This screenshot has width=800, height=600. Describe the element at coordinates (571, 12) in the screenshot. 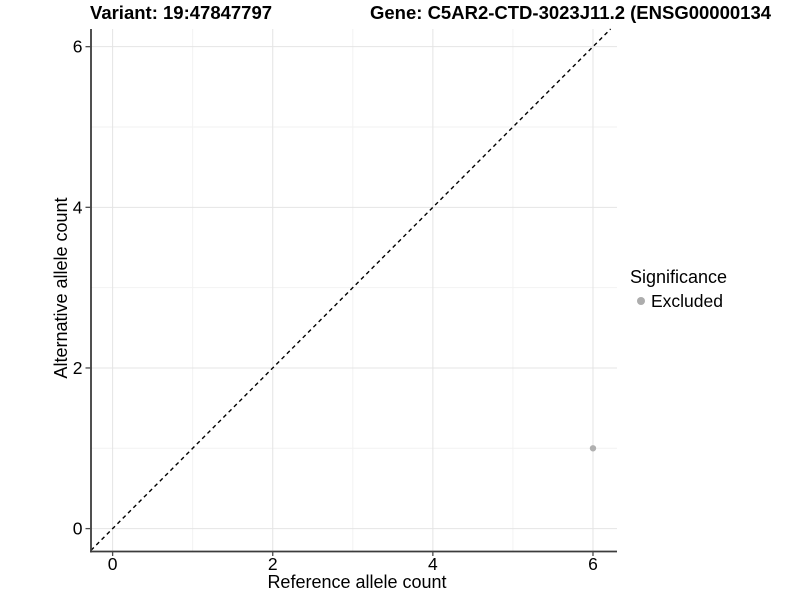

I see `plot-title-gene: Gene: C5AR2-CTD-3023J11.2 (ENSG00000134` at that location.